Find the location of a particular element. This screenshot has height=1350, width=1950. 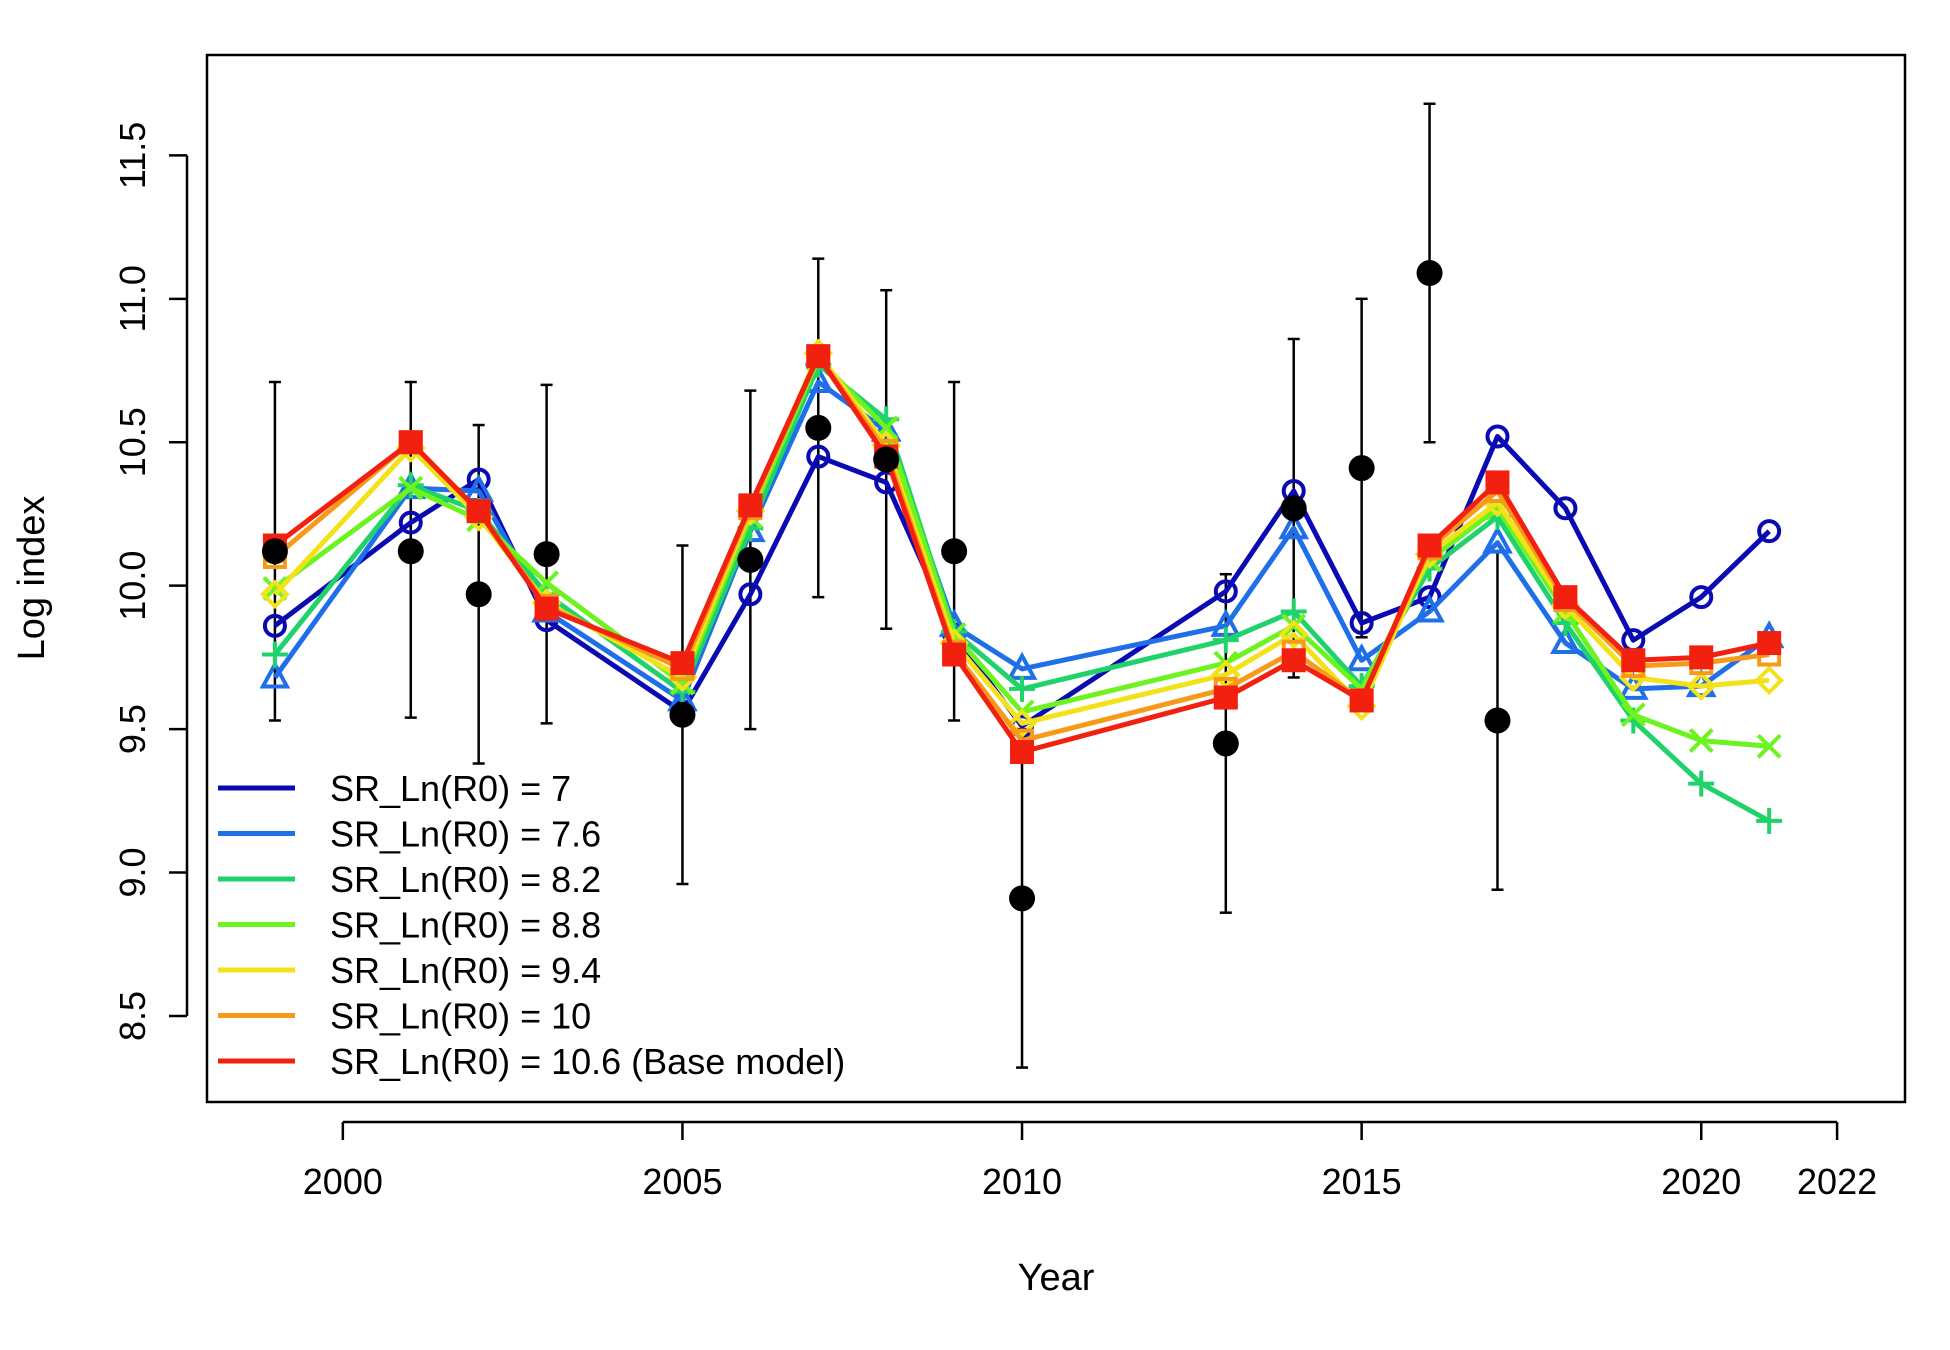

legend-label: SR_Ln(R0) = 7 is located at coordinates (450, 788).